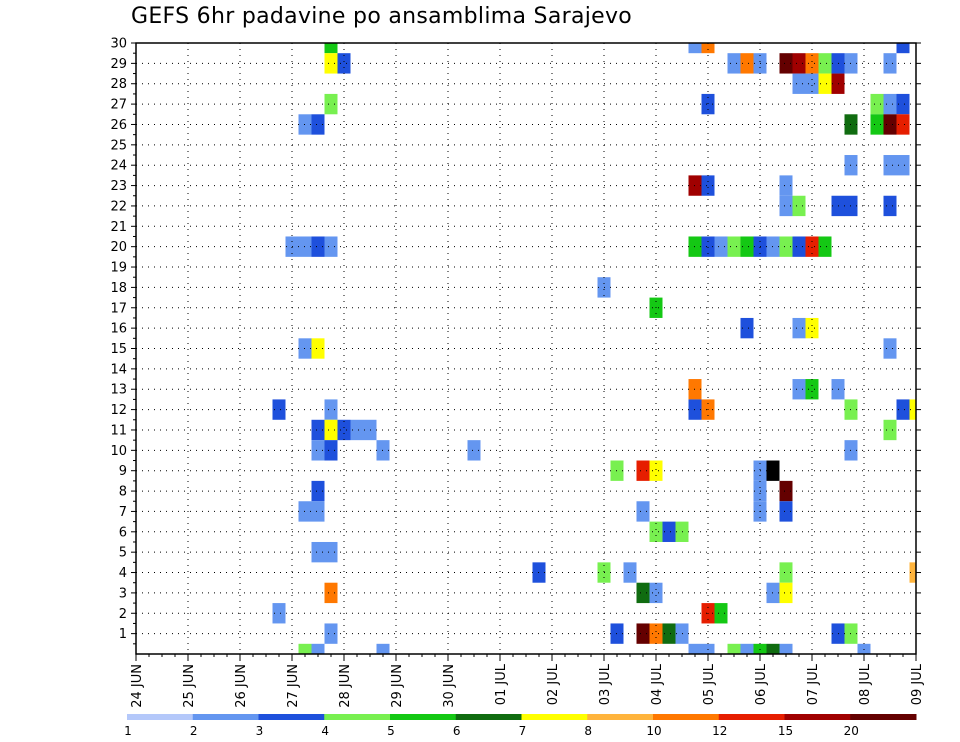  Describe the element at coordinates (118, 247) in the screenshot. I see `y-tick-label: 20` at that location.